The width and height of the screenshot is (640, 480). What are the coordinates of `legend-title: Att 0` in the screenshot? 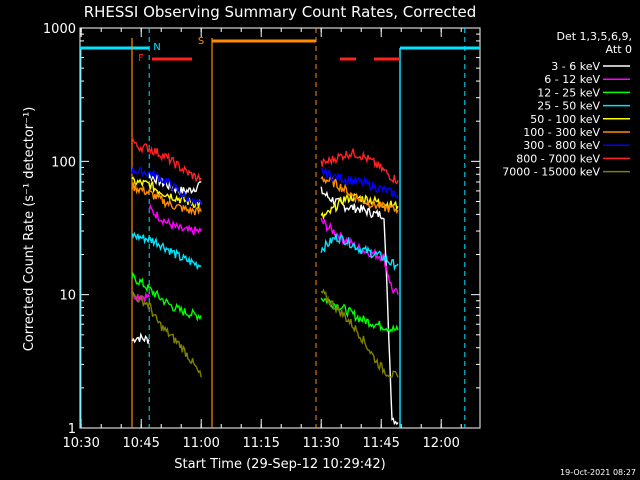 It's located at (619, 49).